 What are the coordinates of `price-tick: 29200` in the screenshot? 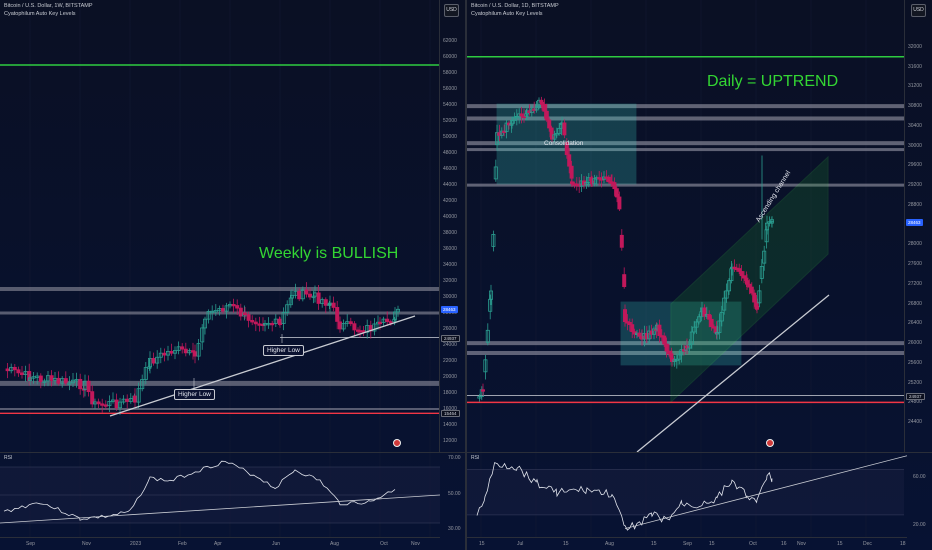 It's located at (915, 185).